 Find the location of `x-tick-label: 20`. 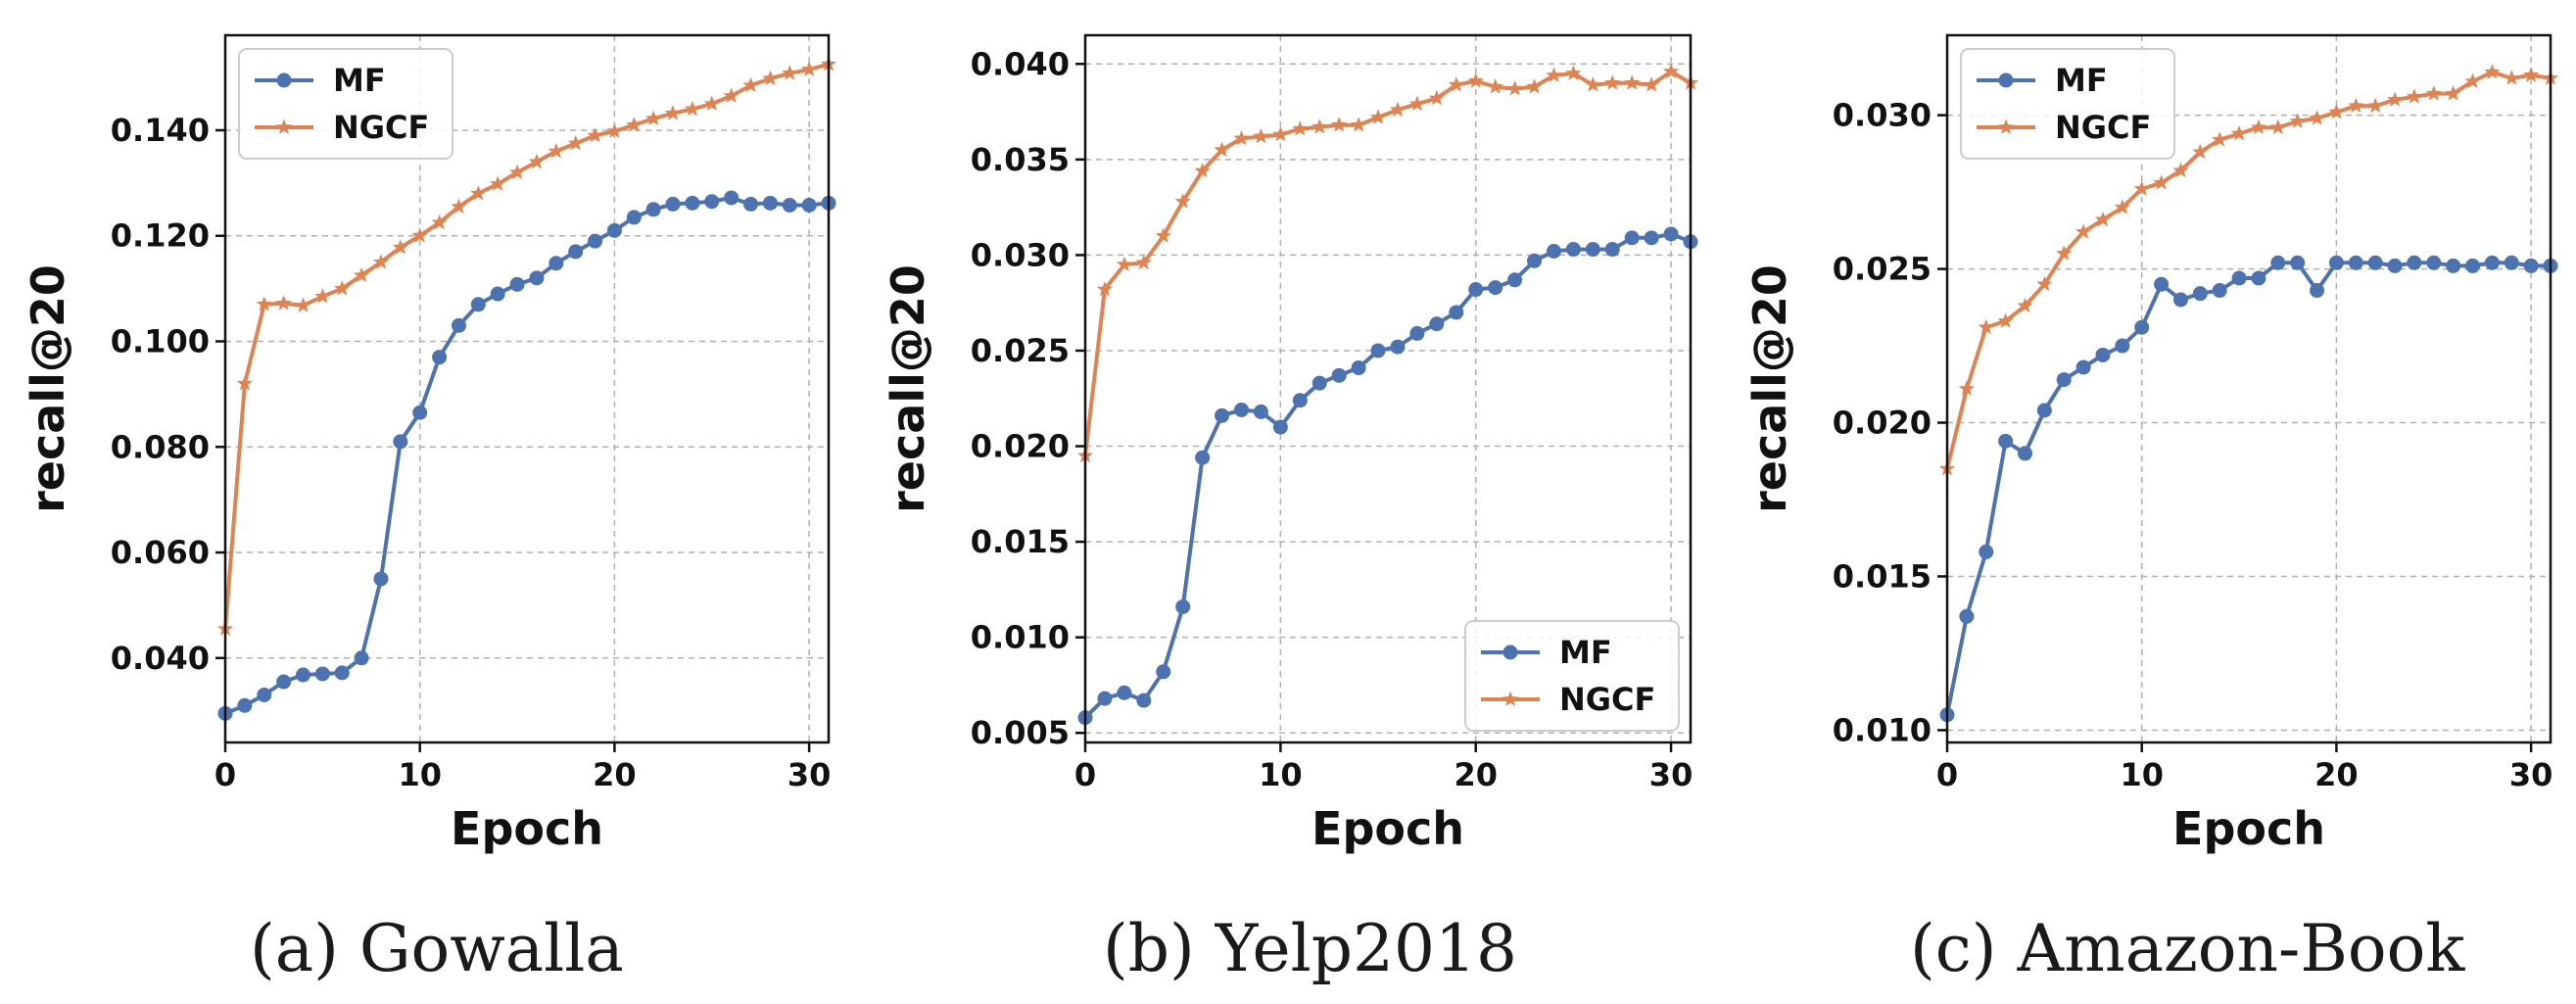

x-tick-label: 20 is located at coordinates (1476, 774).